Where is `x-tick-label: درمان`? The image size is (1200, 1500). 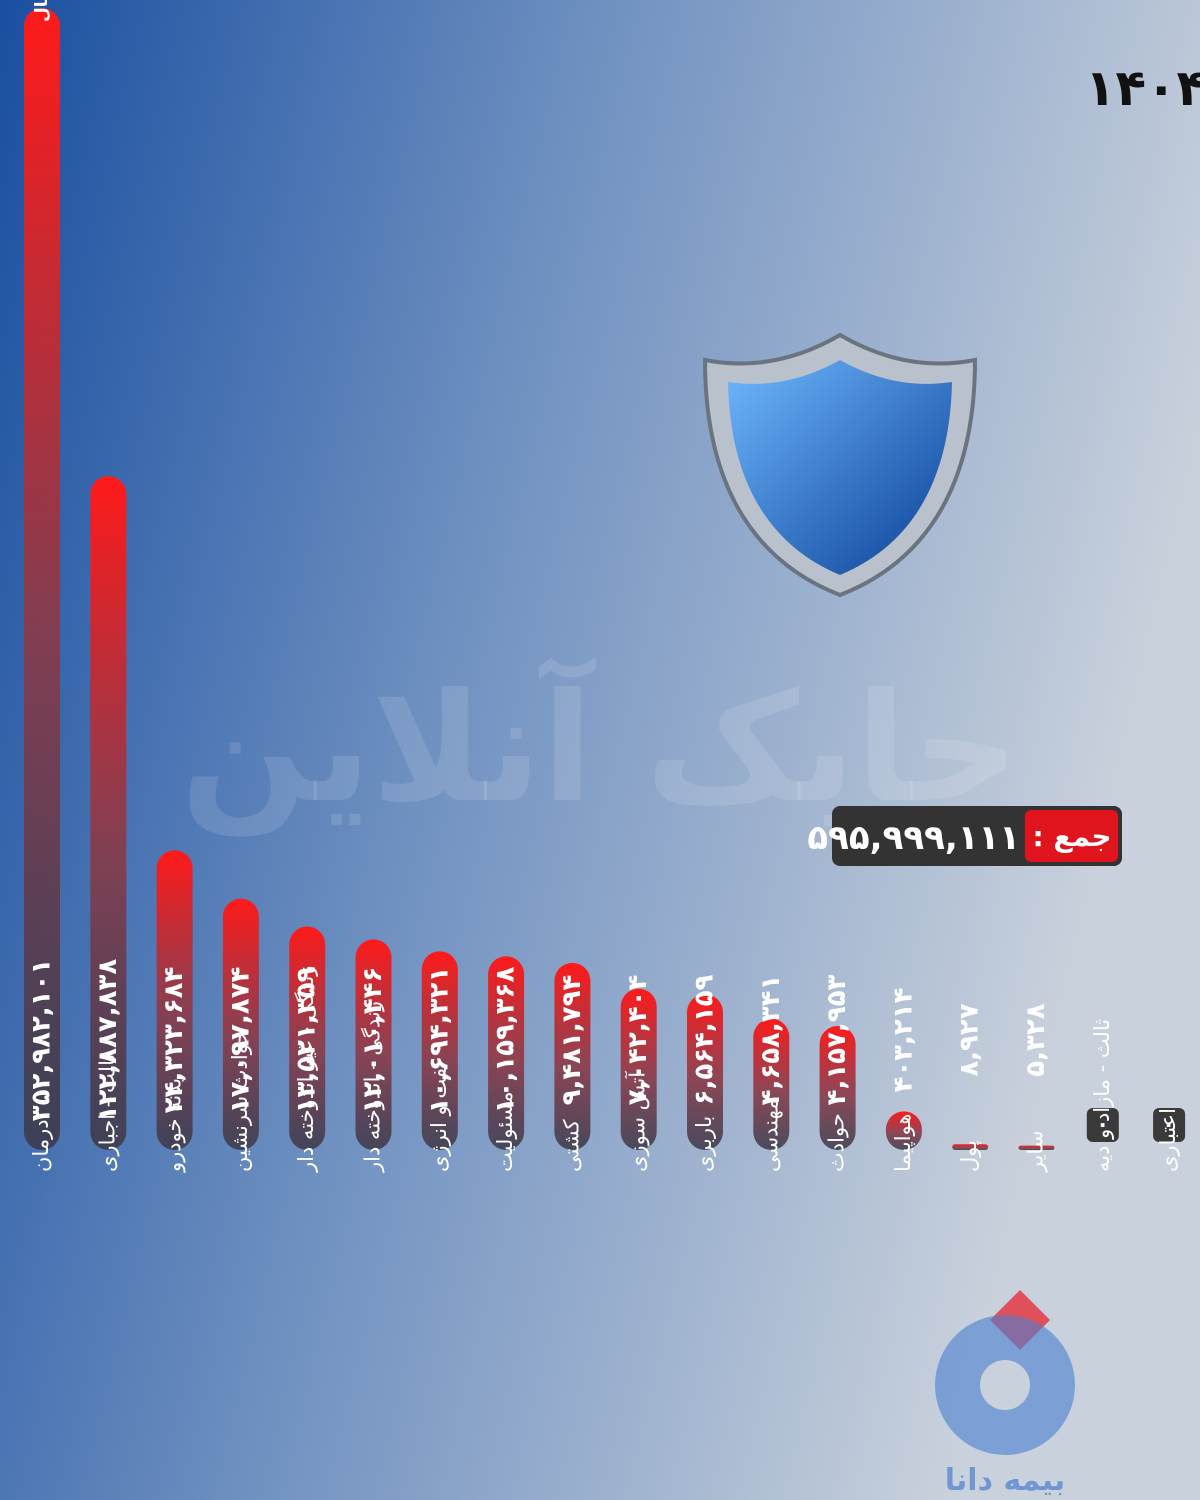 x-tick-label: درمان is located at coordinates (41, 1145).